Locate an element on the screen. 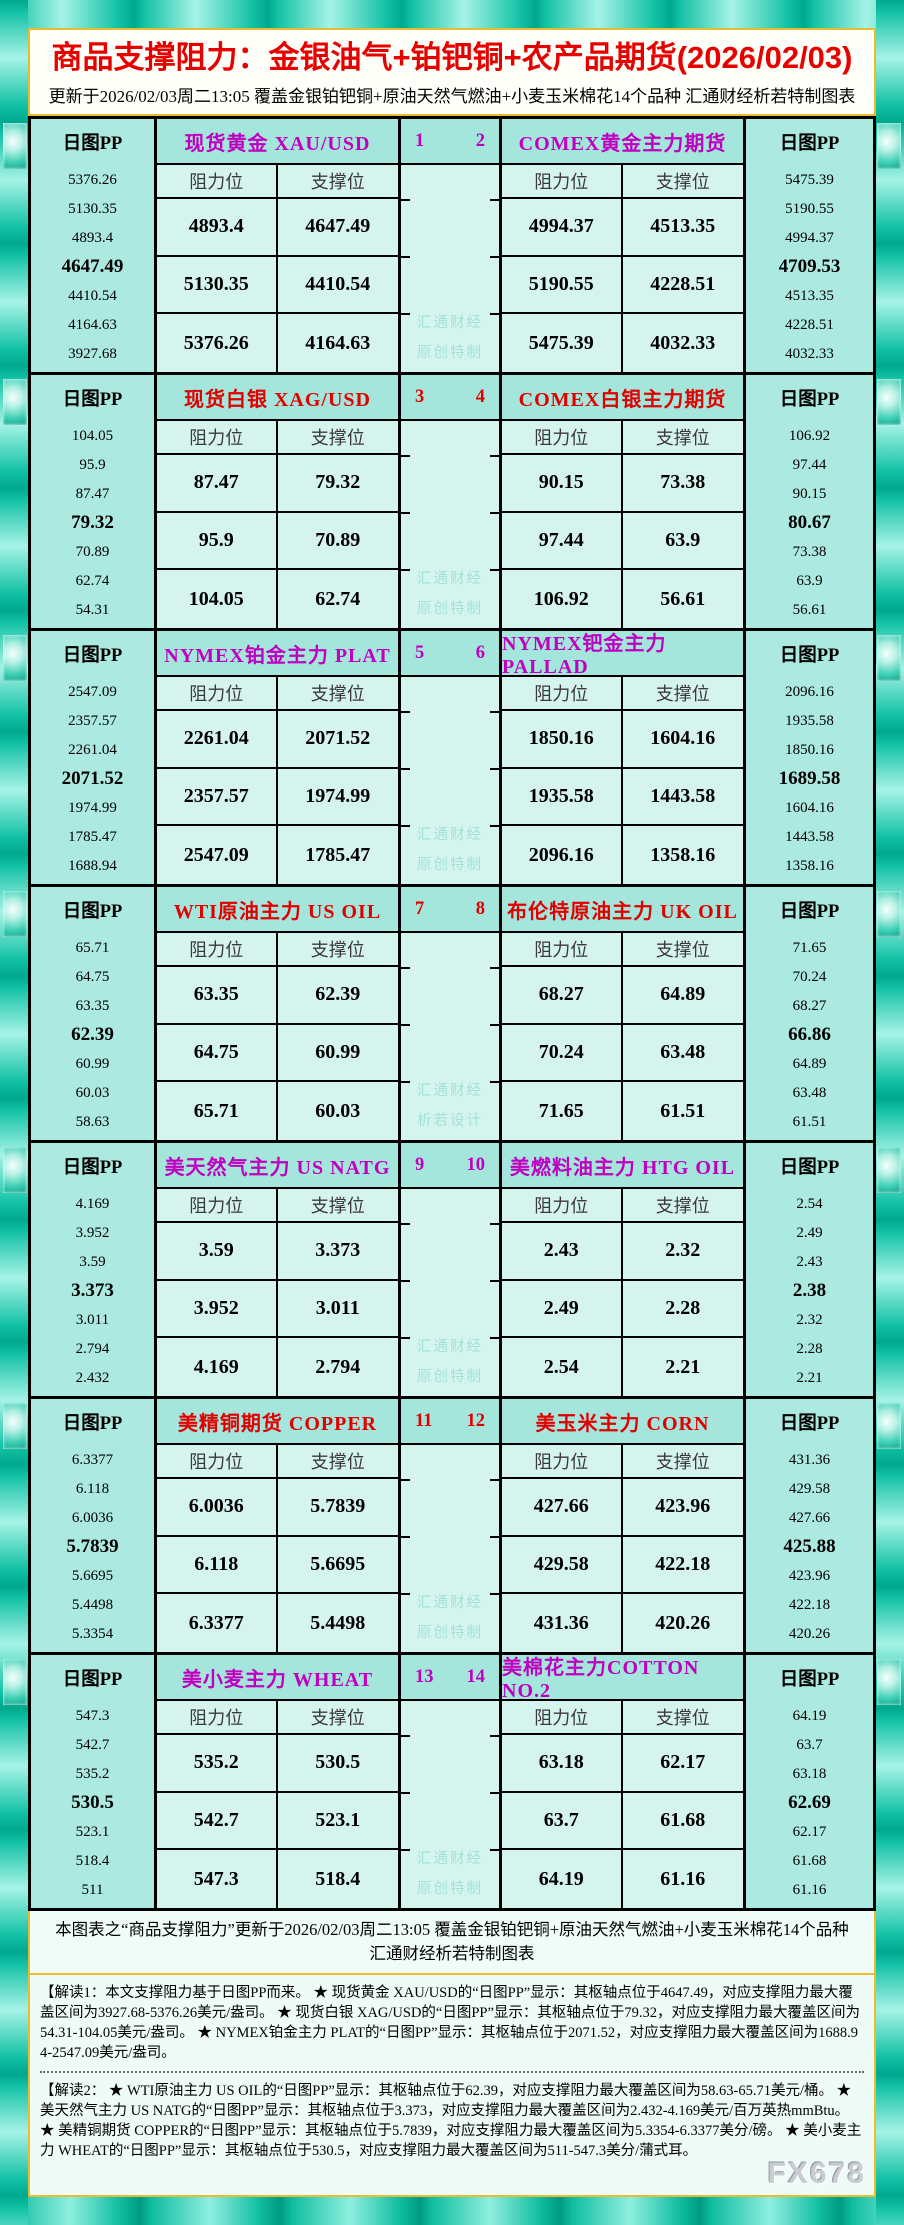 The image size is (904, 2225). center-strip: 9 10 汇通财经 原创特制 is located at coordinates (450, 1269).